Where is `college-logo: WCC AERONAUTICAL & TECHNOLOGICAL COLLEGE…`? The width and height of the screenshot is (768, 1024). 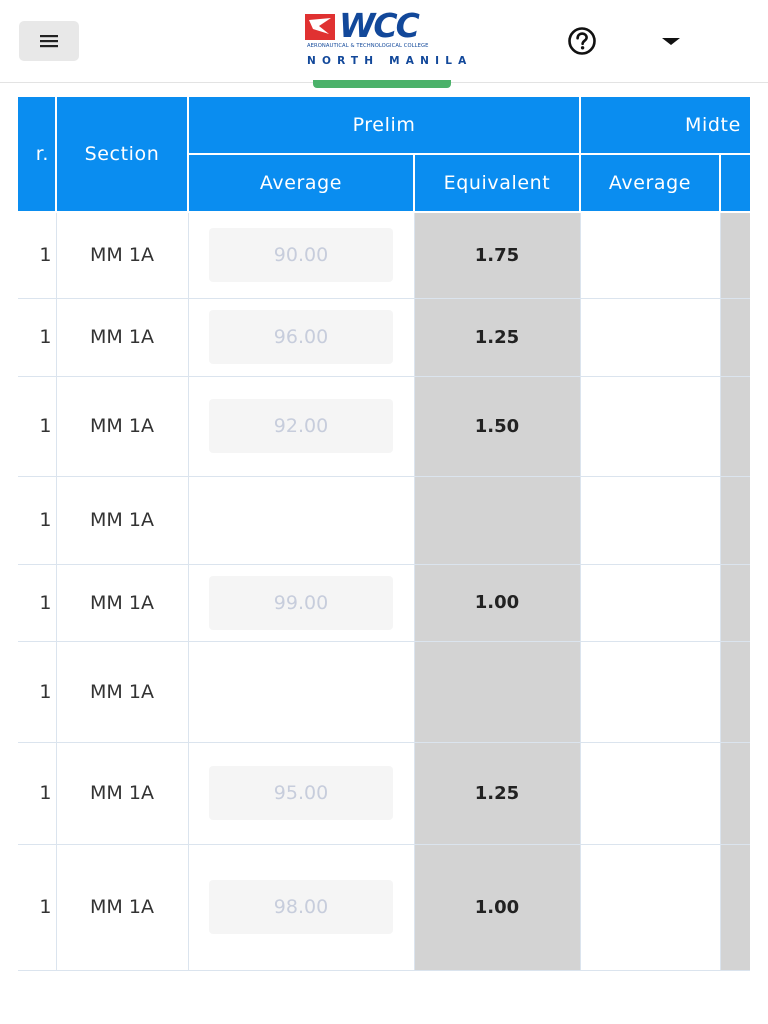 college-logo: WCC AERONAUTICAL & TECHNOLOGICAL COLLEGE… is located at coordinates (391, 38).